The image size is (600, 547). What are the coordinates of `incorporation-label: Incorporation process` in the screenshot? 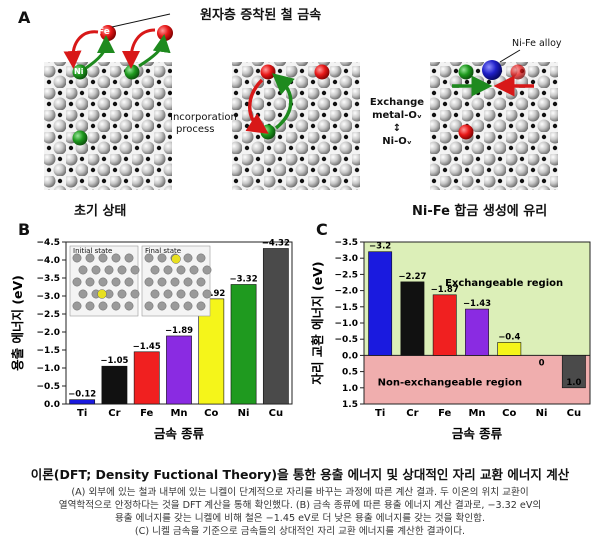 It's located at (203, 123).